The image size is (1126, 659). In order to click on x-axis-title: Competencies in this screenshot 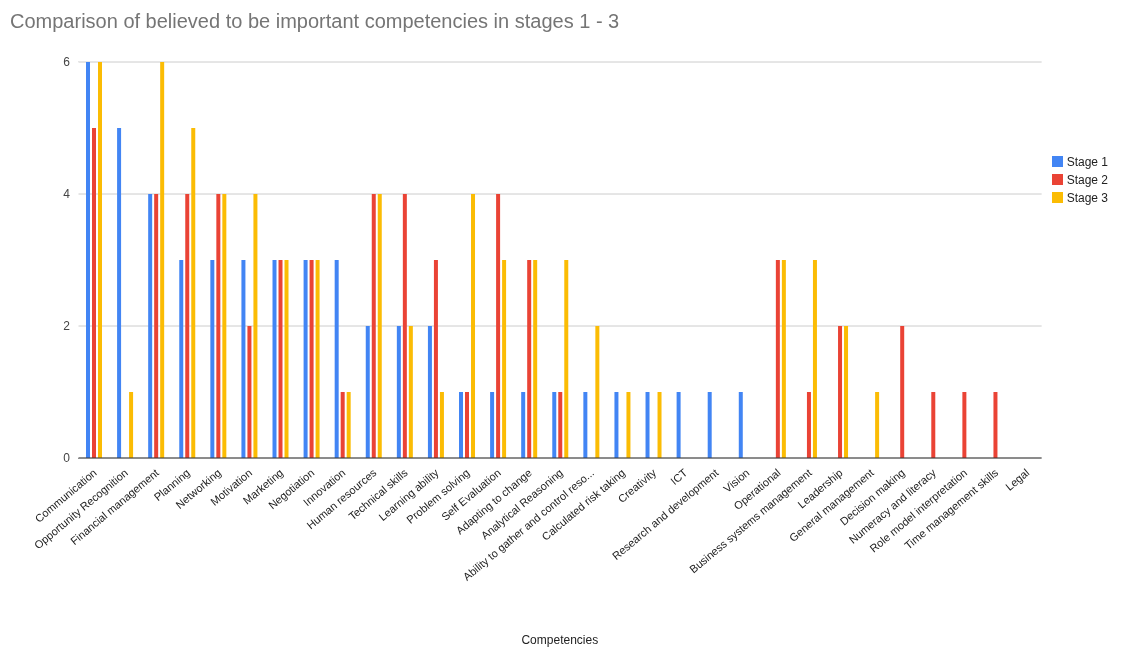, I will do `click(560, 640)`.